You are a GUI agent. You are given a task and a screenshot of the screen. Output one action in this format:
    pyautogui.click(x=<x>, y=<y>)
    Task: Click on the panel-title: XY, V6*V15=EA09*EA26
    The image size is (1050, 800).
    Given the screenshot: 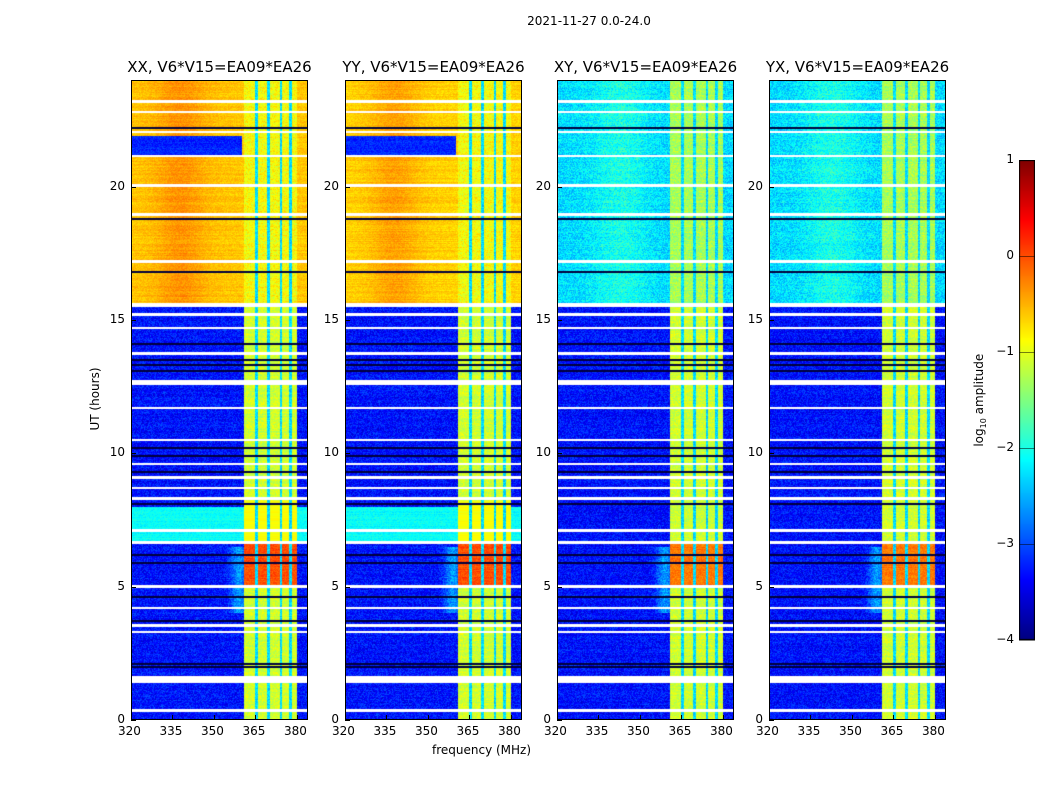 What is the action you would take?
    pyautogui.click(x=645, y=67)
    